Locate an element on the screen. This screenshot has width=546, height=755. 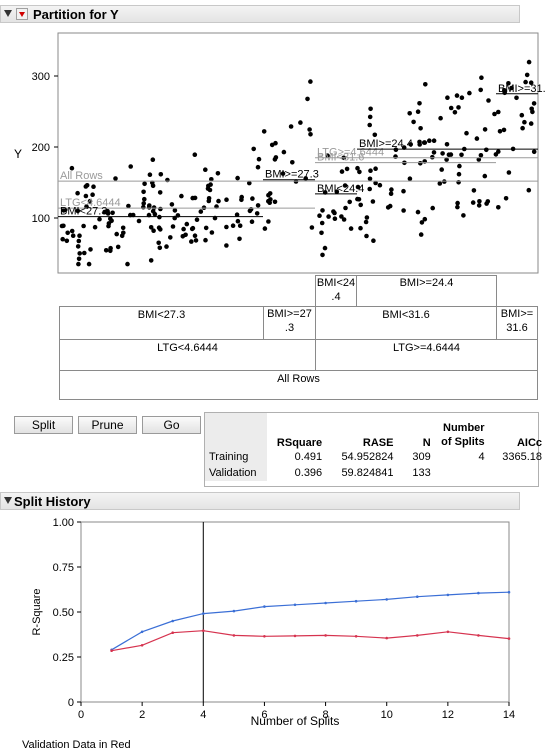
tree-node-bmi-ge-27-3: BMI>=27 .3 is located at coordinates (289, 323).